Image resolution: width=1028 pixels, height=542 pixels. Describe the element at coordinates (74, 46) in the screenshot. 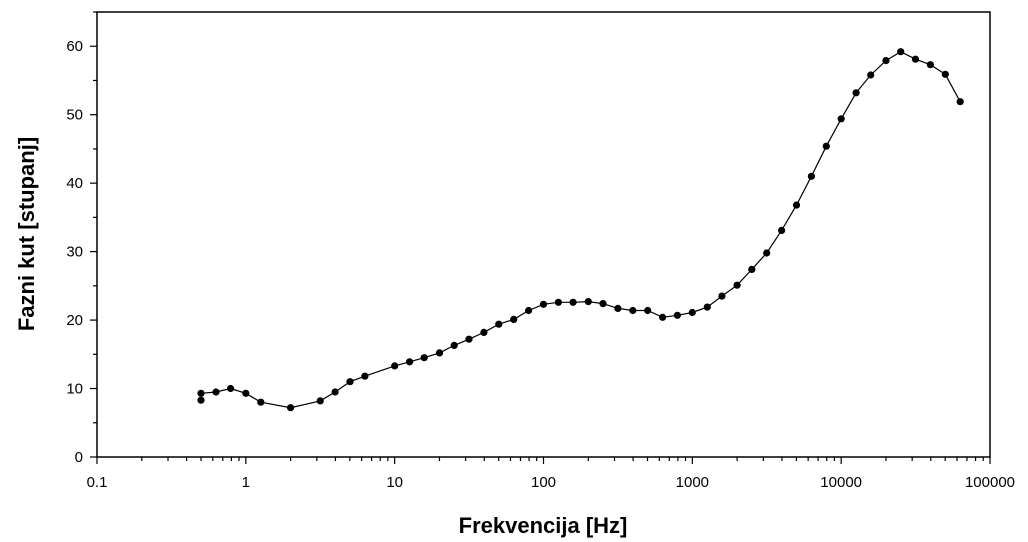

I see `y-tick-label: 60` at that location.